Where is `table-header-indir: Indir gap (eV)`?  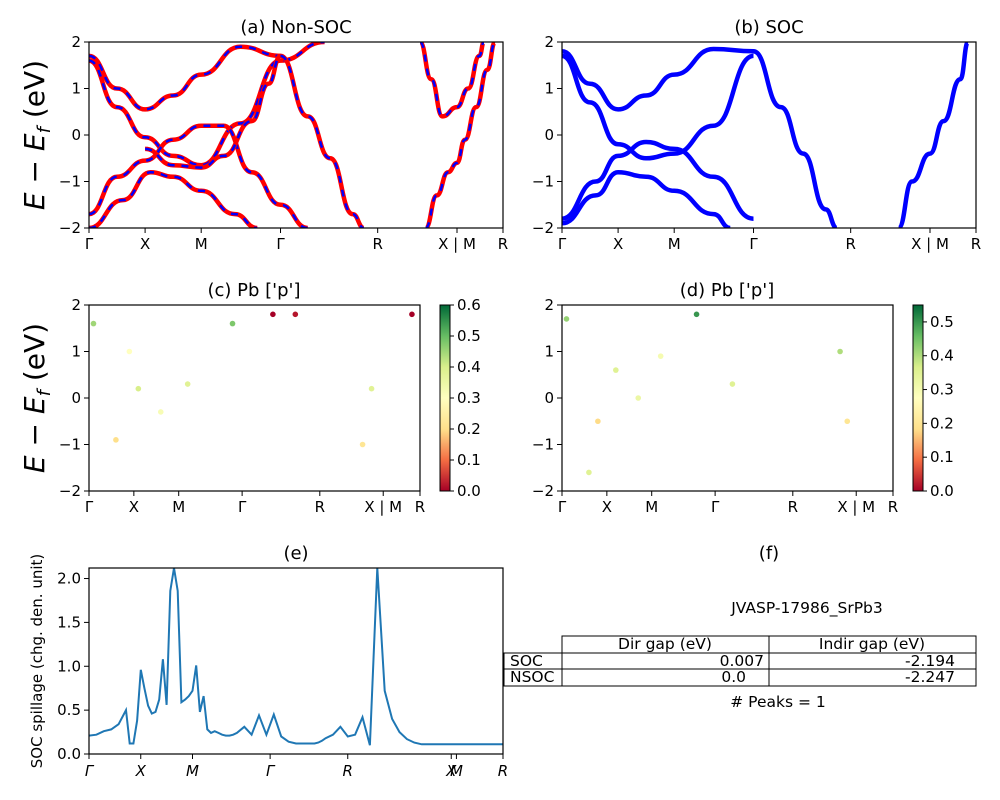
table-header-indir: Indir gap (eV) is located at coordinates (872, 644).